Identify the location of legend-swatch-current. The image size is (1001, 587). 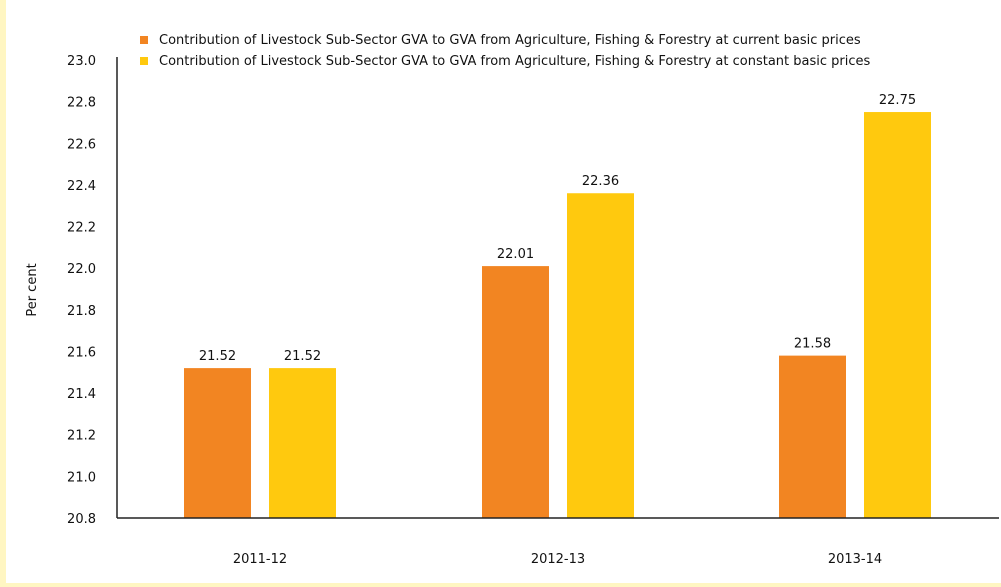
(144, 40).